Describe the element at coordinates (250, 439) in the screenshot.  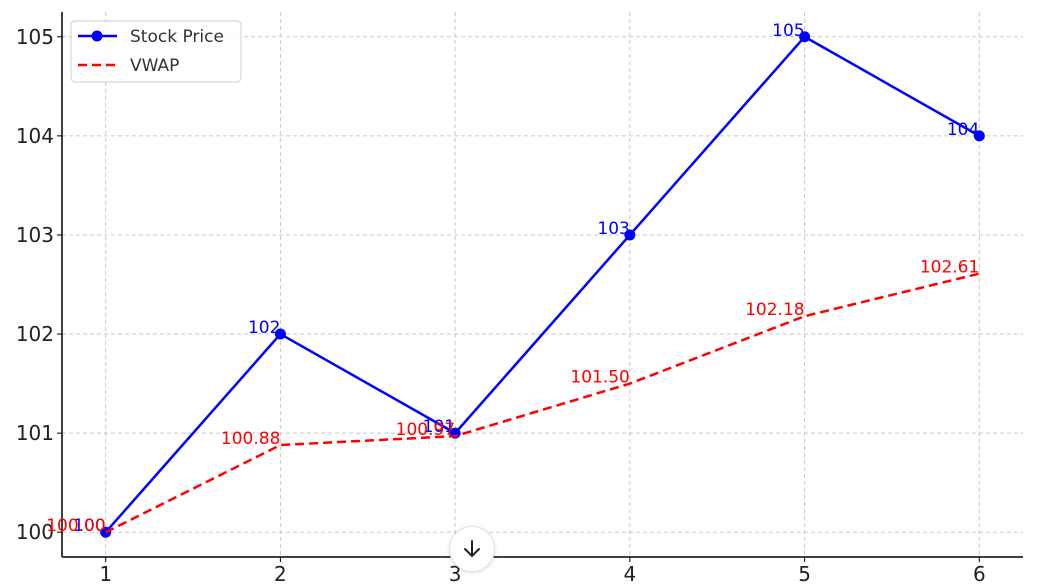
I see `vwap-data-label: 100.88` at that location.